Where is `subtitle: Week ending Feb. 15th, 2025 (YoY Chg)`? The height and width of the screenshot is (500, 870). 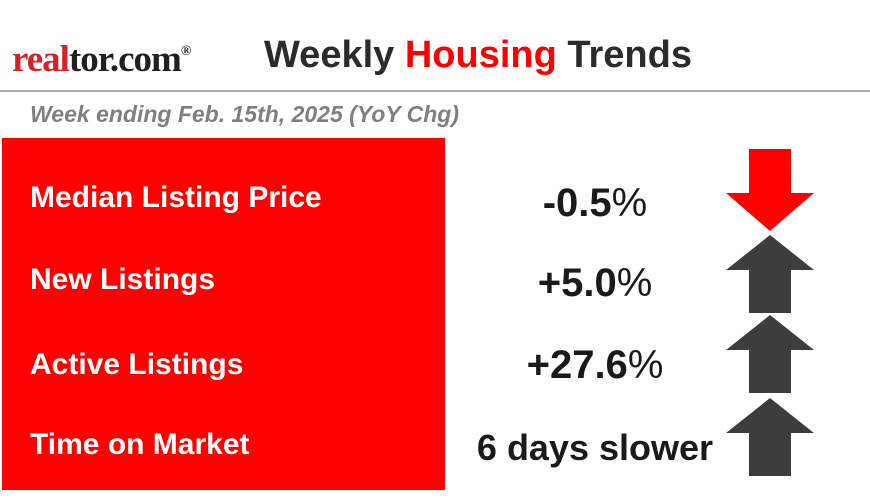
subtitle: Week ending Feb. 15th, 2025 (YoY Chg) is located at coordinates (245, 114).